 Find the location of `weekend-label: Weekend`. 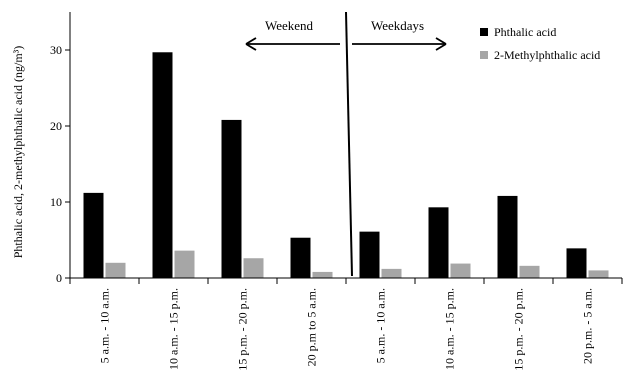

weekend-label: Weekend is located at coordinates (289, 25).